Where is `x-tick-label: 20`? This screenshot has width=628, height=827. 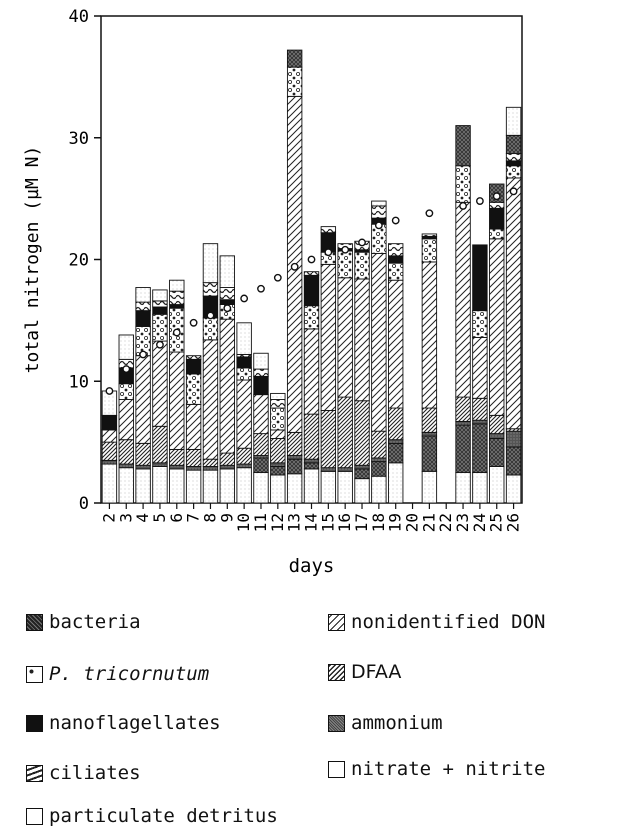 x-tick-label: 20 is located at coordinates (412, 522).